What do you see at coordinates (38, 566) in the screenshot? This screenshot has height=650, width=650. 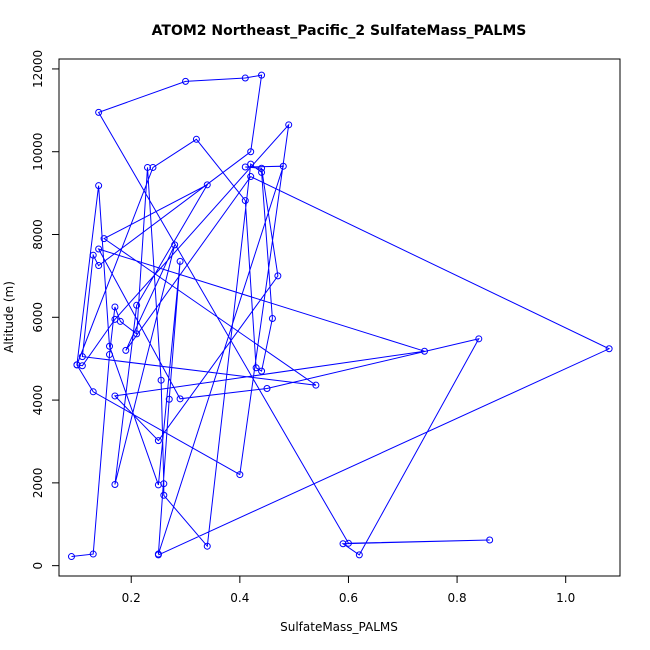 I see `y-tick-label: 0` at bounding box center [38, 566].